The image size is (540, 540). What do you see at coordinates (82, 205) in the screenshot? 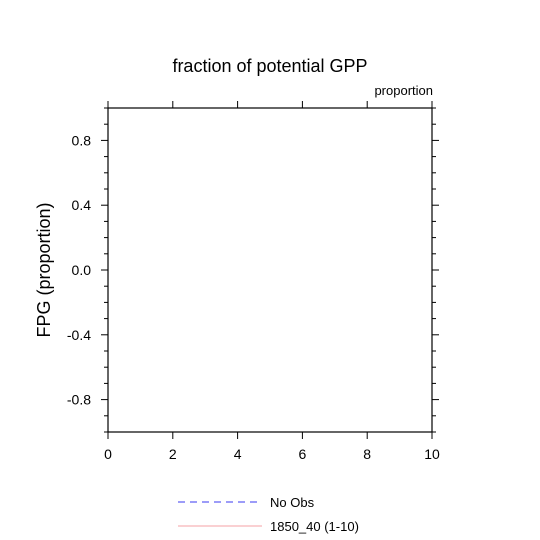
I see `y-tick-label: 0.4` at bounding box center [82, 205].